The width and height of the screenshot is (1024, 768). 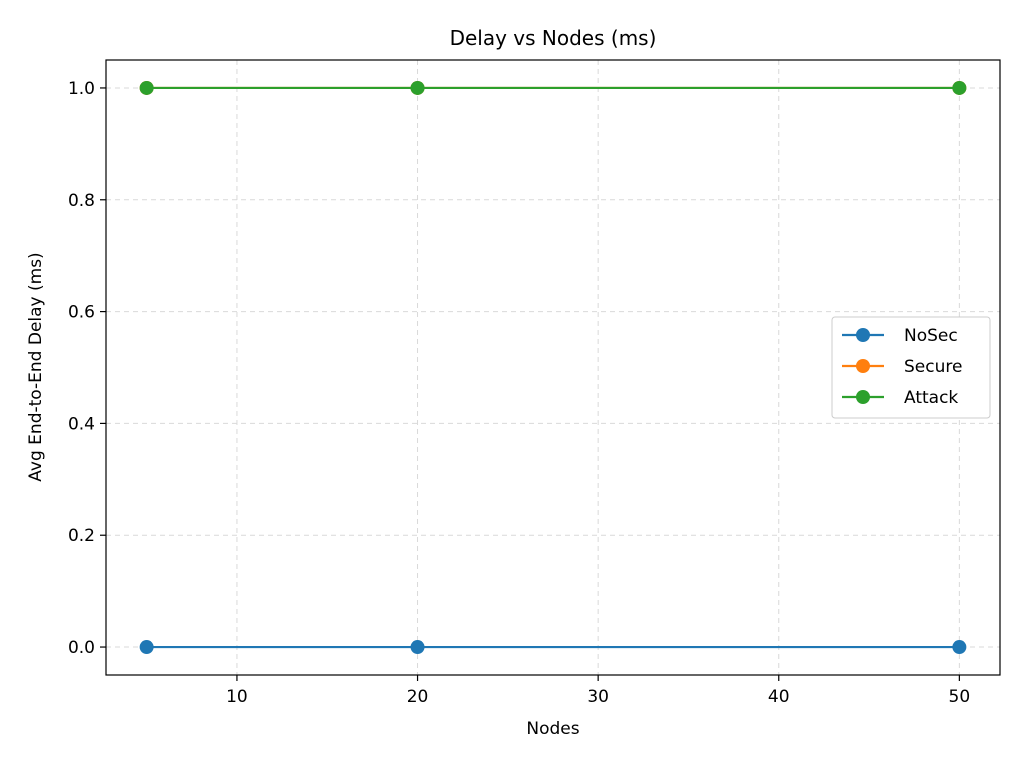 What do you see at coordinates (418, 697) in the screenshot?
I see `x-tick-label: 20` at bounding box center [418, 697].